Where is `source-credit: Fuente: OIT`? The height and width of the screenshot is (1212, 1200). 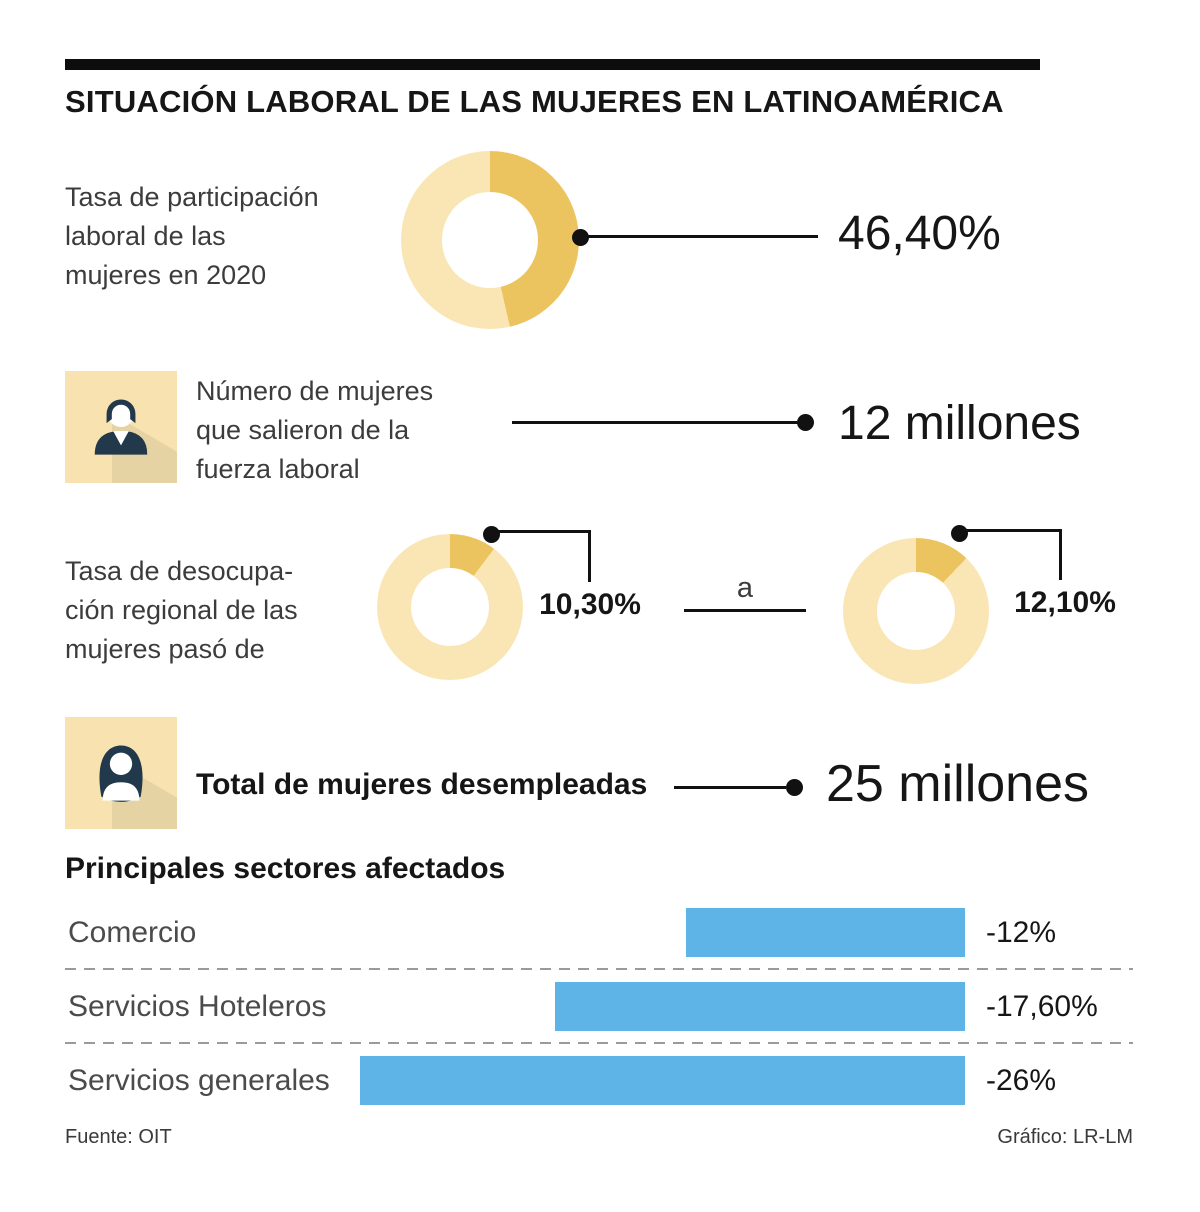
source-credit: Fuente: OIT is located at coordinates (118, 1137).